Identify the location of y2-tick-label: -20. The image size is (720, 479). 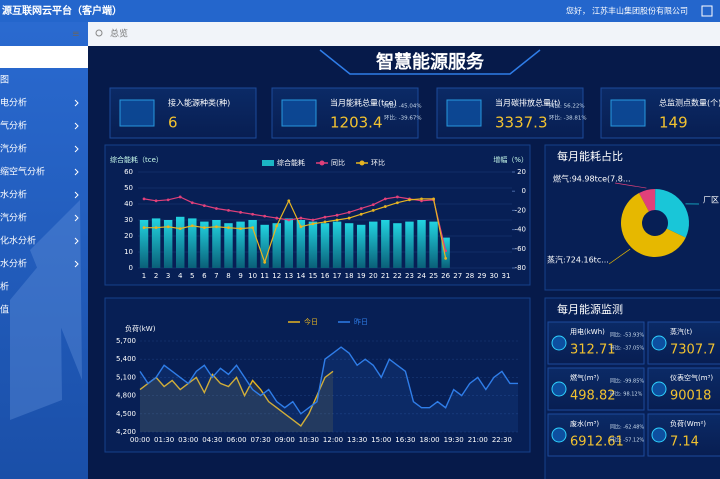
(520, 210).